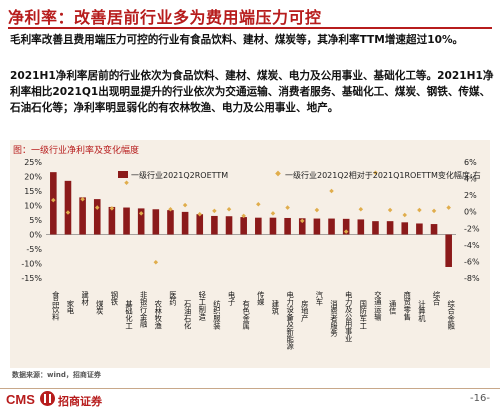 This screenshot has width=500, height=409. Describe the element at coordinates (35, 220) in the screenshot. I see `y-tick-label: 5%` at that location.